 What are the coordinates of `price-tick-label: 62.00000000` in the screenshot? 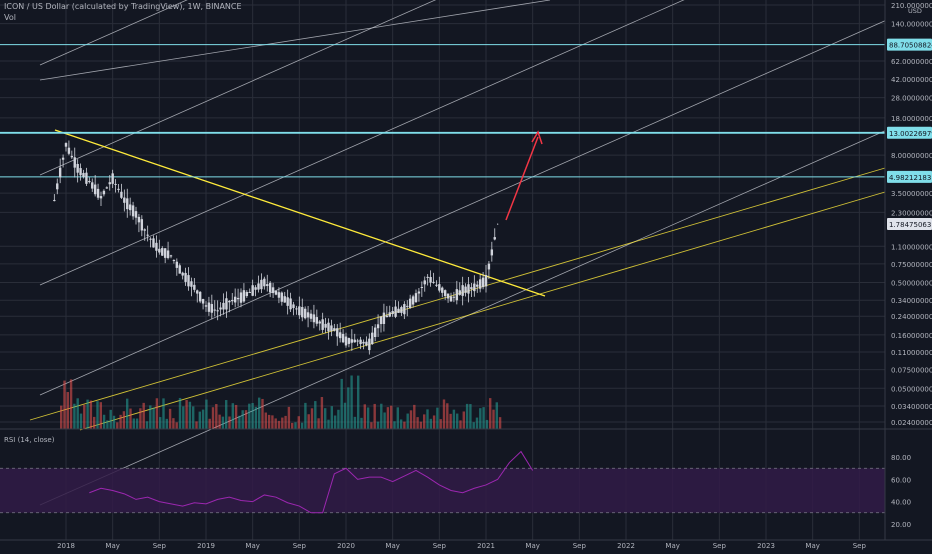 It's located at (911, 62).